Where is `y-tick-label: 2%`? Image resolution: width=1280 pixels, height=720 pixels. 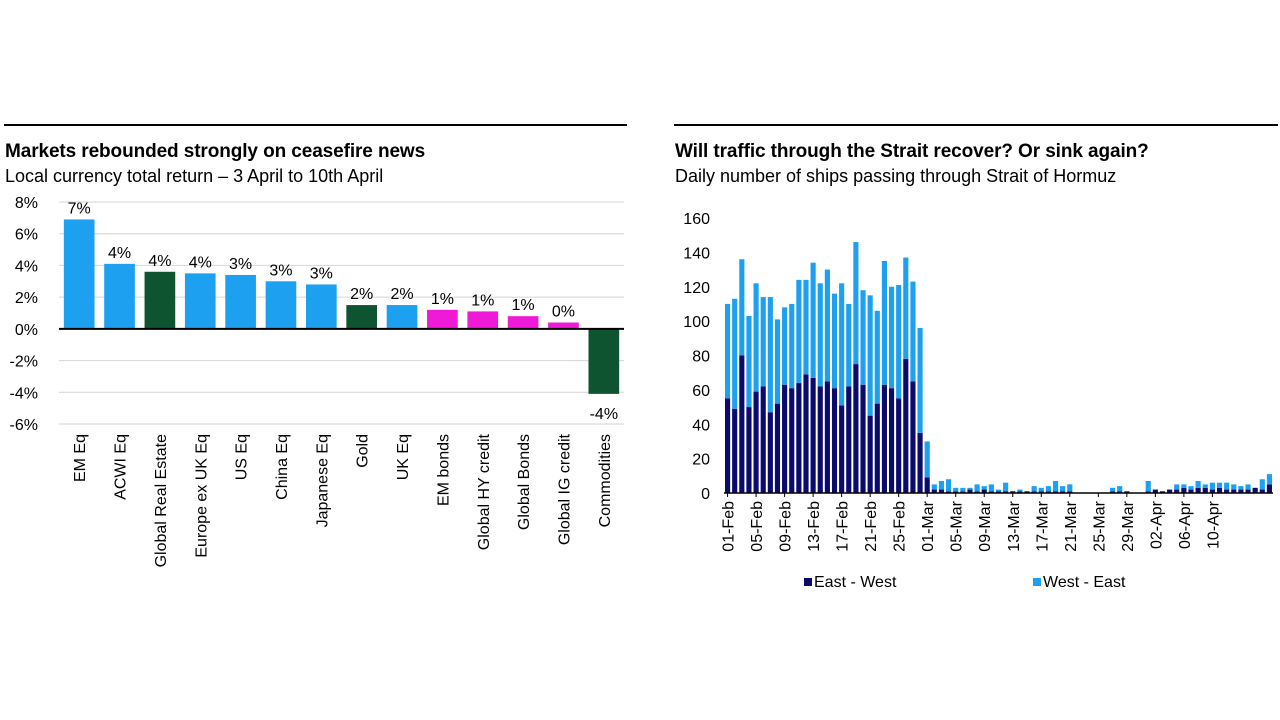 y-tick-label: 2% is located at coordinates (26, 298).